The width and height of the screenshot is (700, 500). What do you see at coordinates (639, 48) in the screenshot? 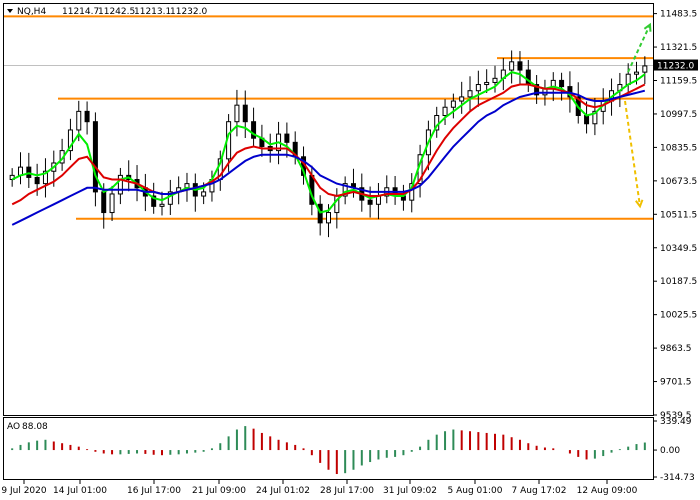
I see `forecast-up-arrow` at bounding box center [639, 48].